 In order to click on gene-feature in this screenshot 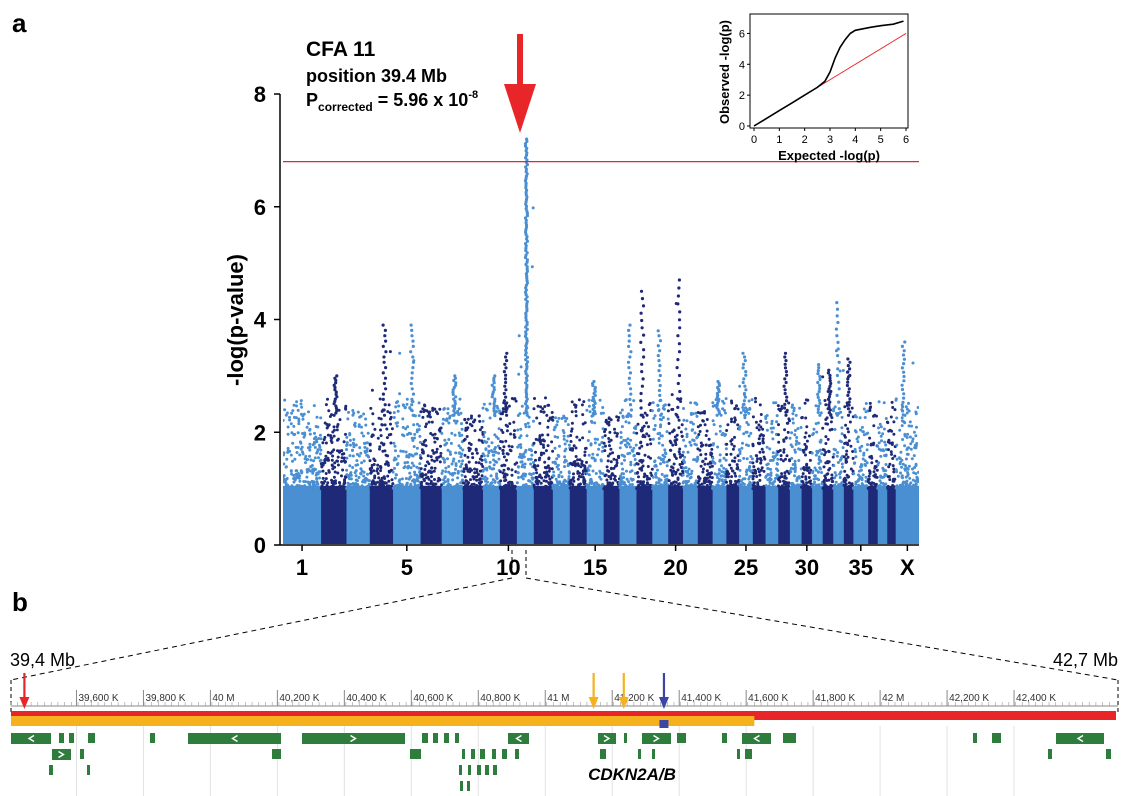, I will do `click(276, 754)`.